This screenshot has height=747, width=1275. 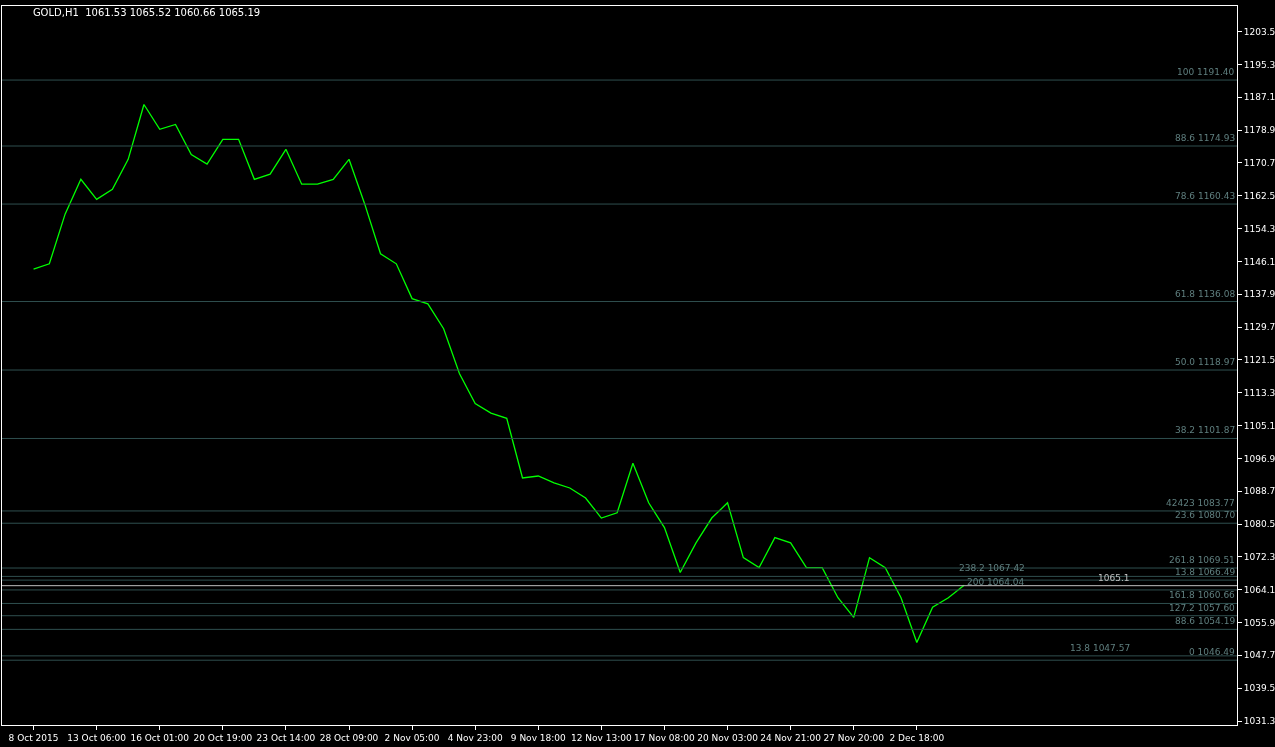 What do you see at coordinates (601, 737) in the screenshot?
I see `x-tick-label: 12 Nov 13:00` at bounding box center [601, 737].